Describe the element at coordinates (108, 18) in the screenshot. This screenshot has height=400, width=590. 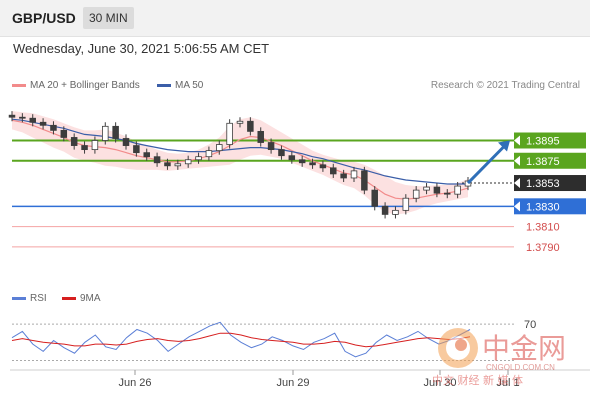
I see `interval-button: 30 MIN` at that location.